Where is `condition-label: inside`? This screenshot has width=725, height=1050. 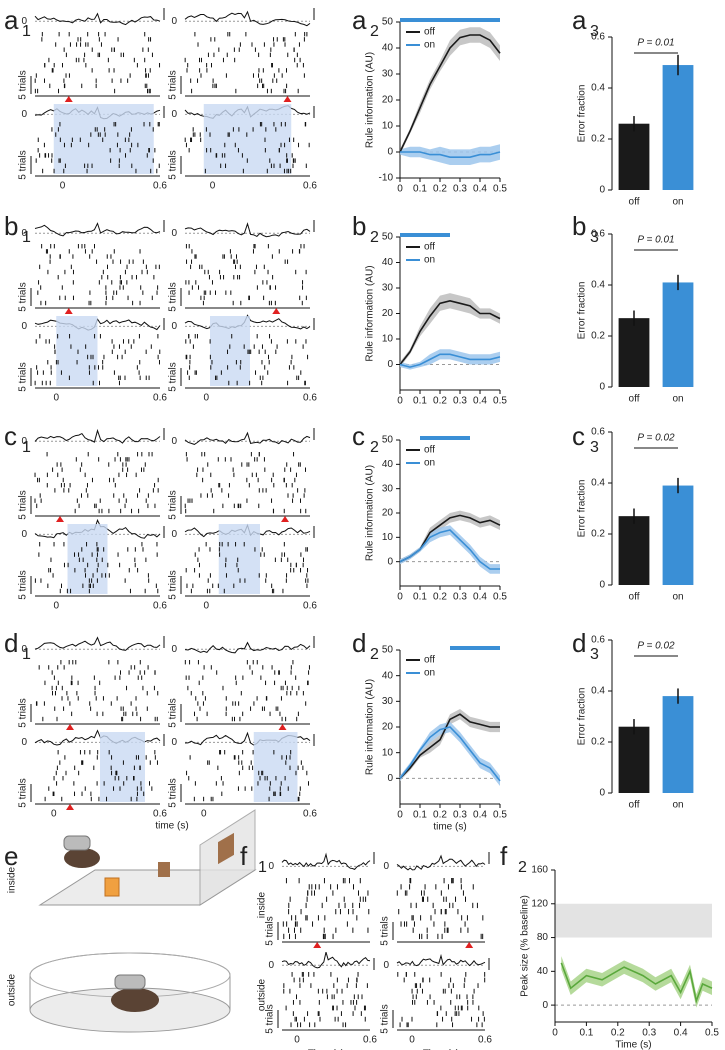
condition-label: inside is located at coordinates (262, 905).